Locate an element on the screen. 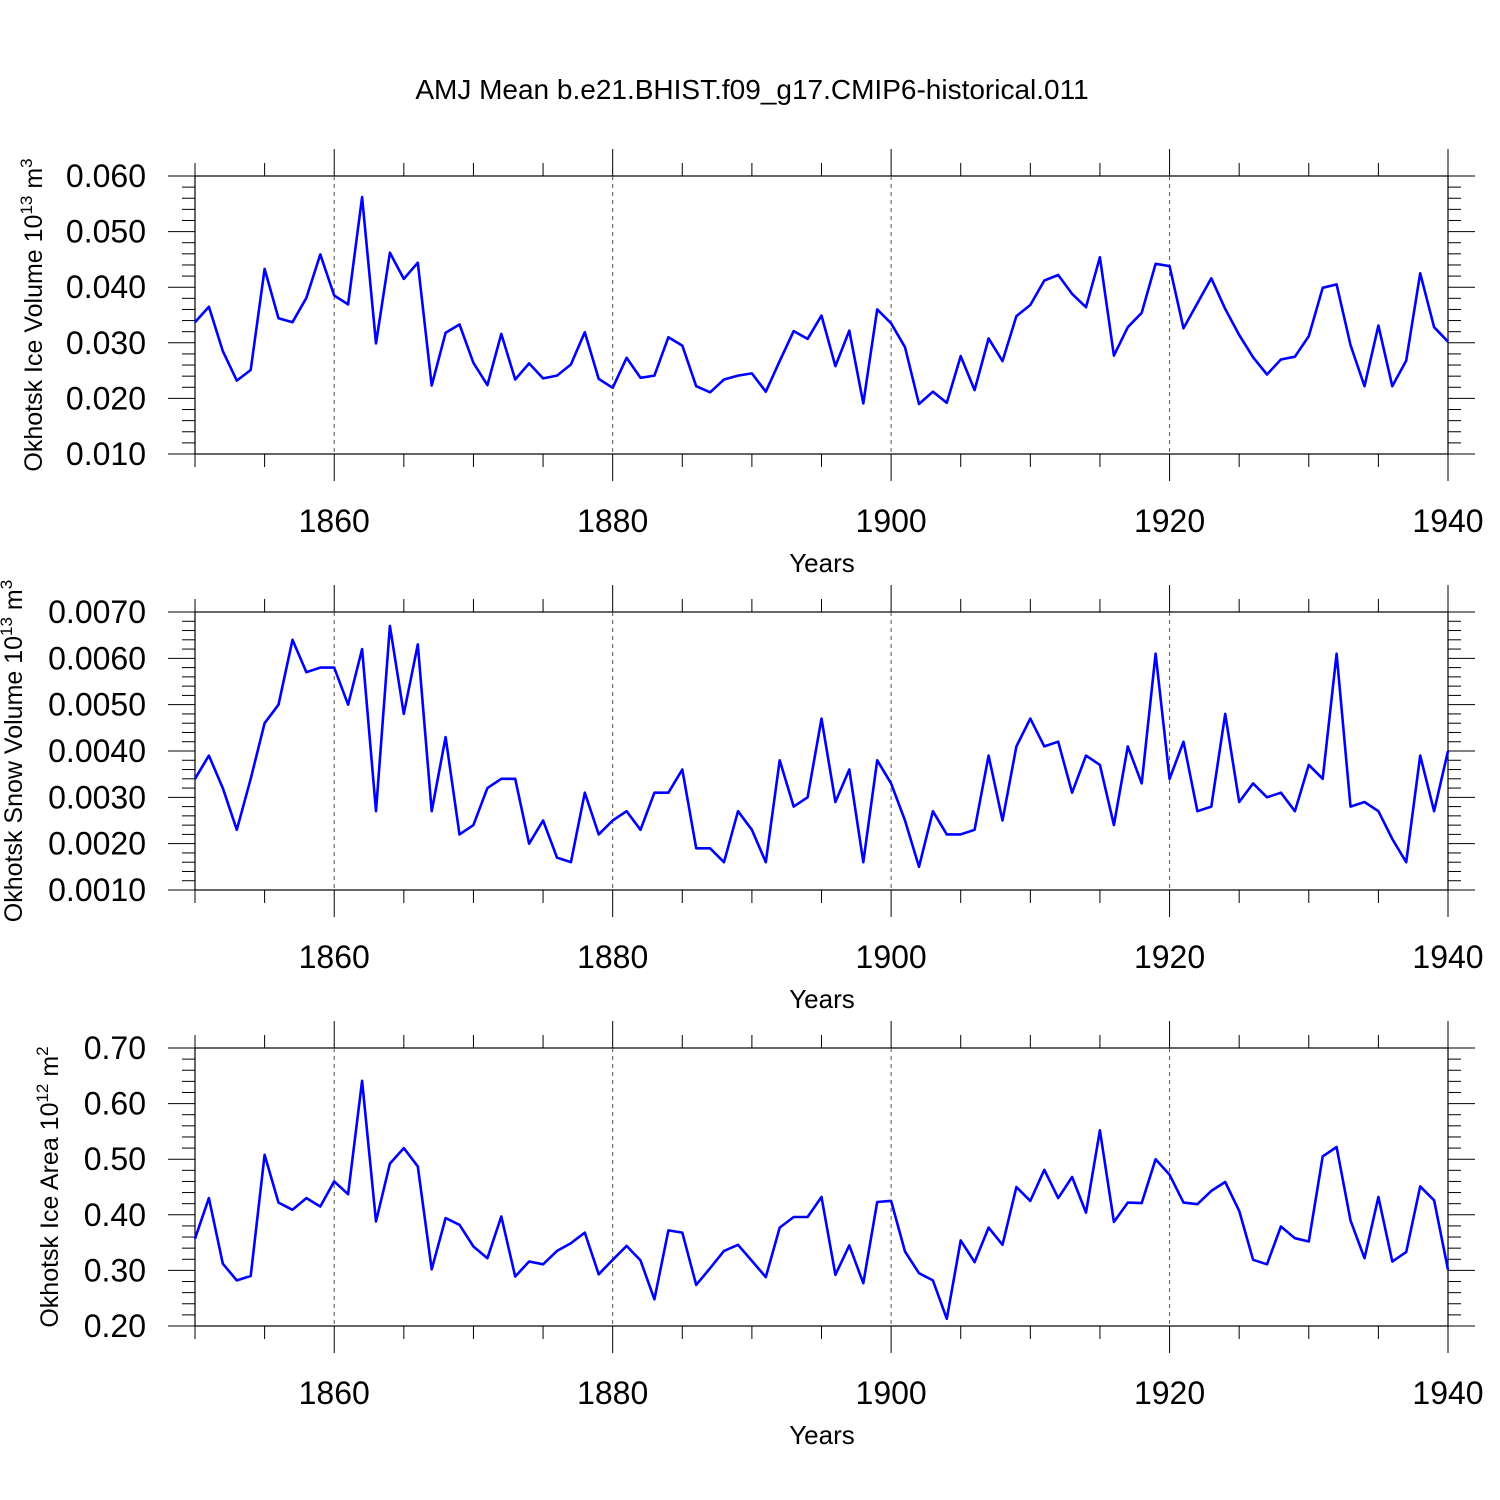 This screenshot has width=1500, height=1500. y-tick-label: 0.020 is located at coordinates (106, 398).